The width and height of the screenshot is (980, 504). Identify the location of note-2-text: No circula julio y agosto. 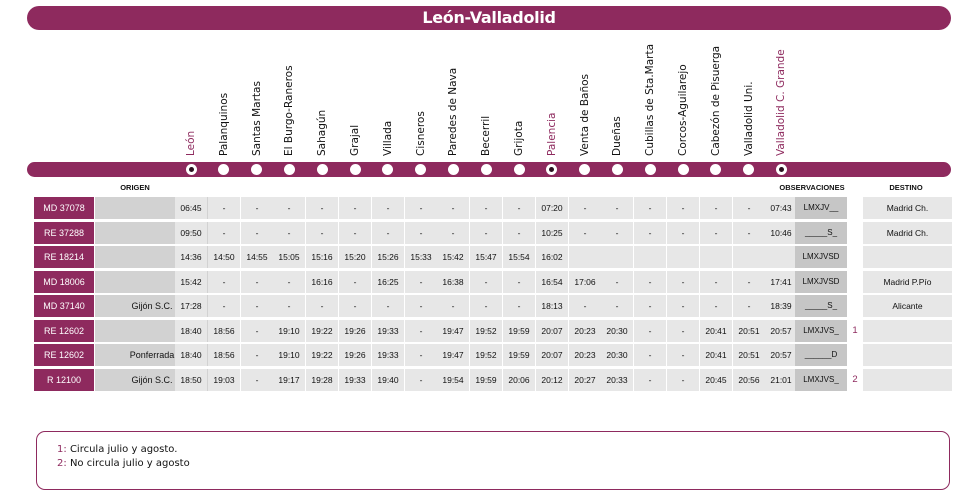
(129, 463).